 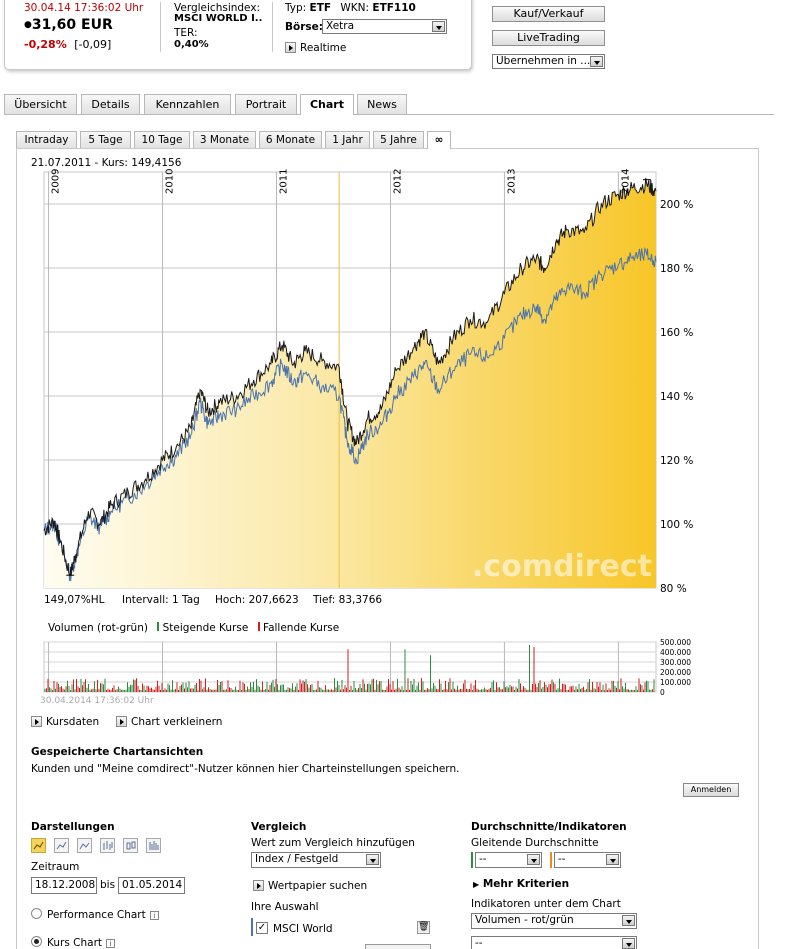 I want to click on header-divider, so click(x=272, y=27).